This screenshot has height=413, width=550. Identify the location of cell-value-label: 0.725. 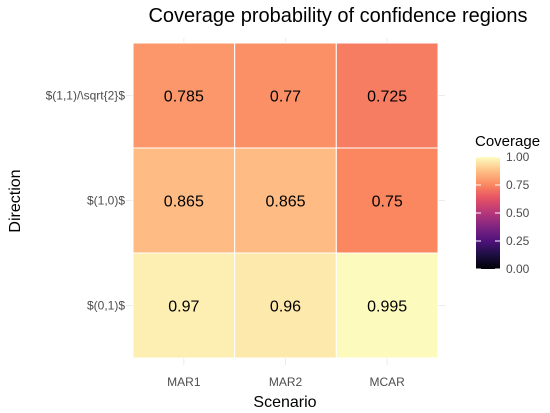
(387, 97).